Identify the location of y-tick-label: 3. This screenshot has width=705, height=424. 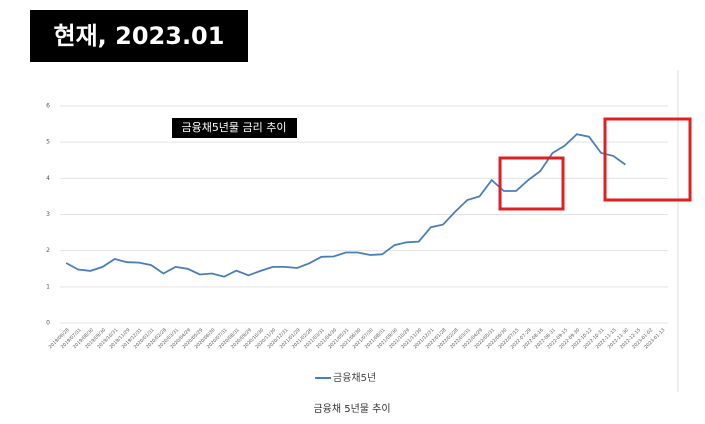
(48, 214).